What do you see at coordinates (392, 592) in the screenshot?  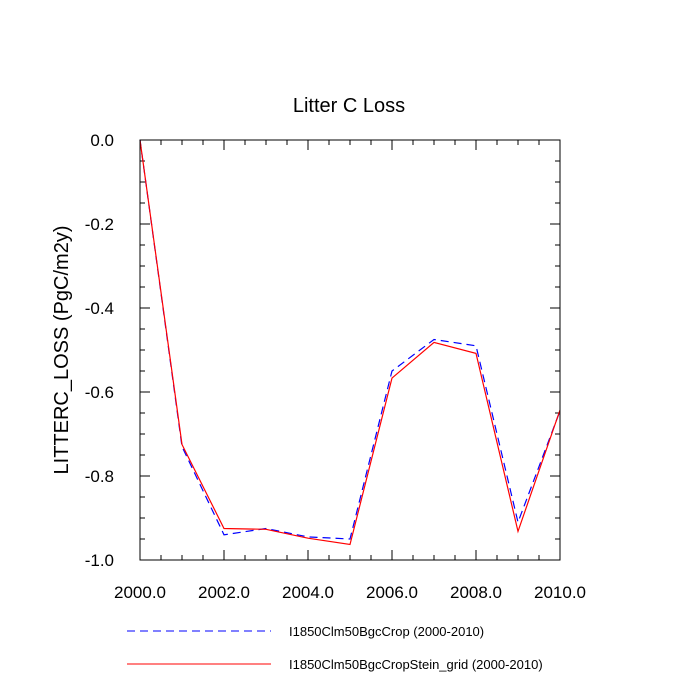 I see `x-tick-label: 2006.0` at bounding box center [392, 592].